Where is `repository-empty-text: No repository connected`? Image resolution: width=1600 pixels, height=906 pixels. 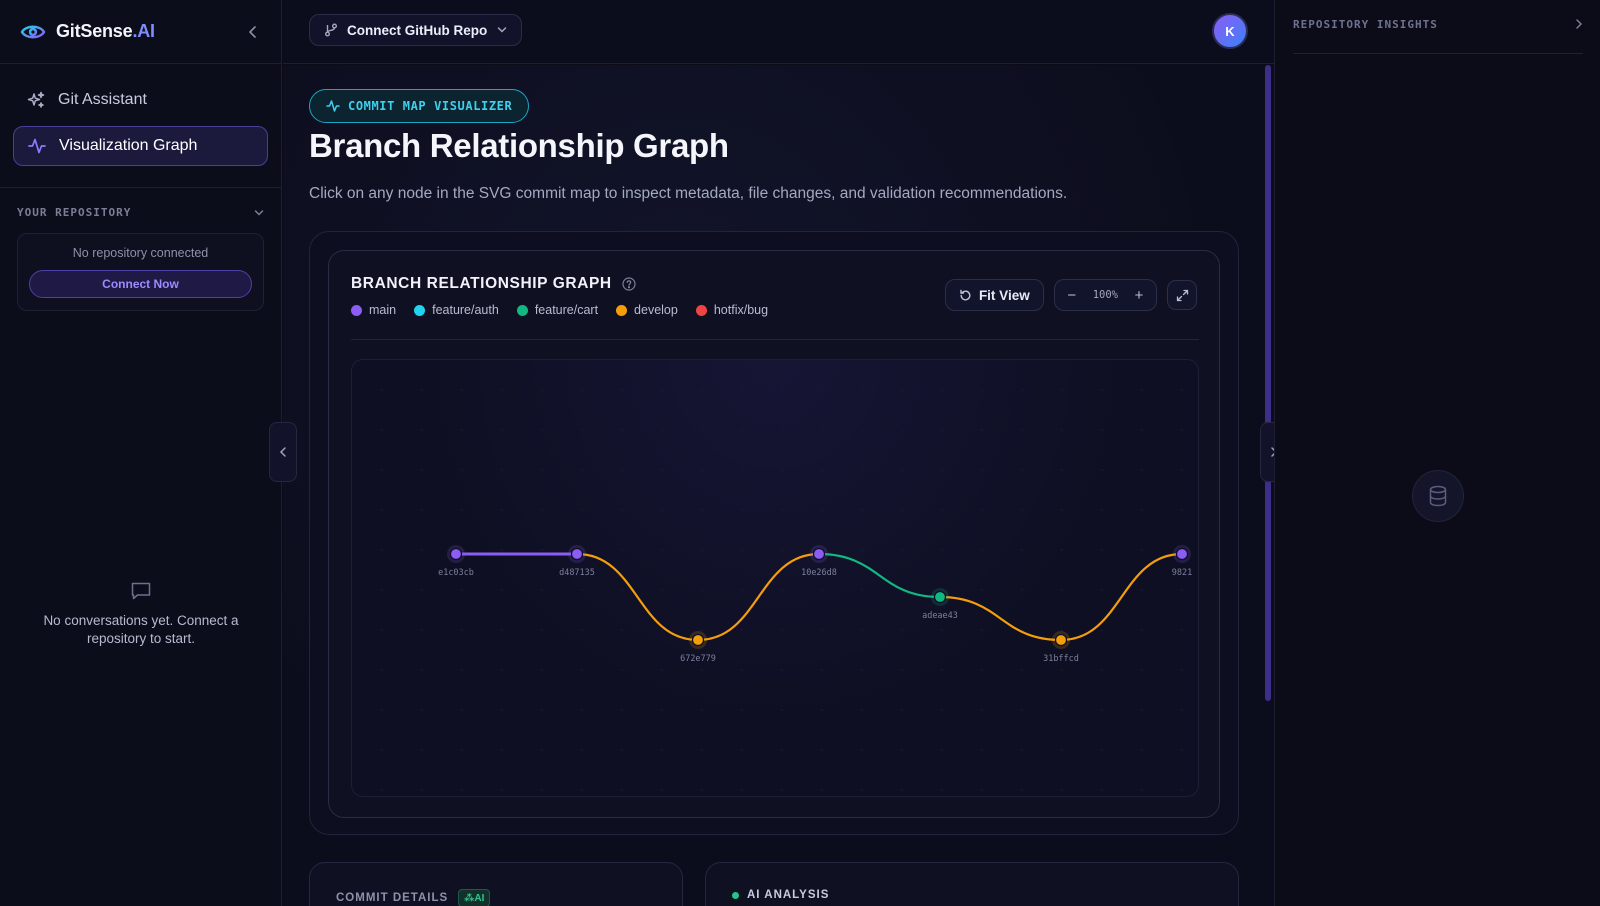 repository-empty-text: No repository connected is located at coordinates (140, 253).